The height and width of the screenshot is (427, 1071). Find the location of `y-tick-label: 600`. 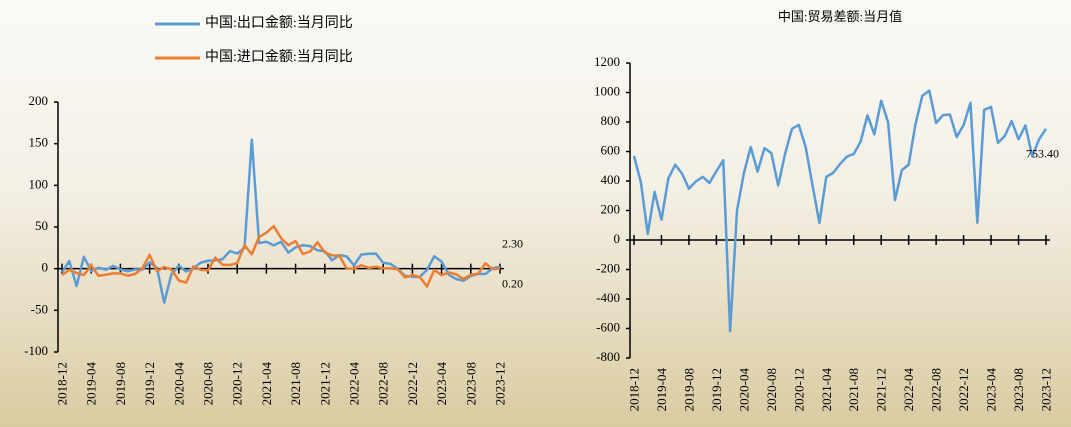

y-tick-label: 600 is located at coordinates (611, 149).